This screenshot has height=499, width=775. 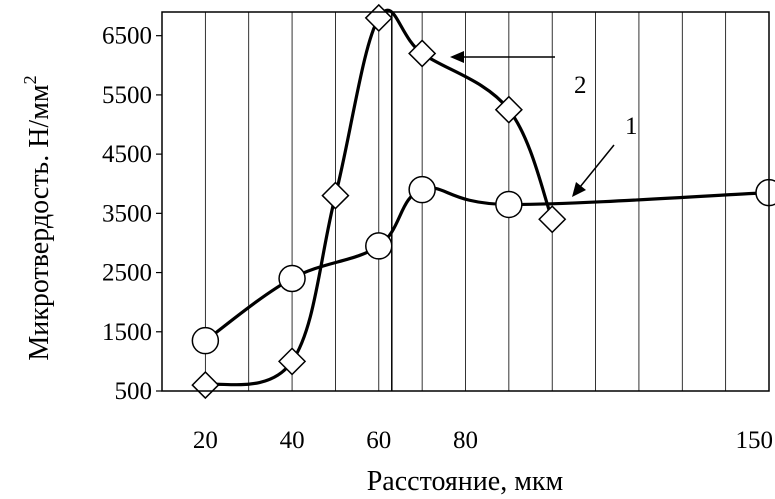 What do you see at coordinates (127, 154) in the screenshot?
I see `y-tick-label: 4500` at bounding box center [127, 154].